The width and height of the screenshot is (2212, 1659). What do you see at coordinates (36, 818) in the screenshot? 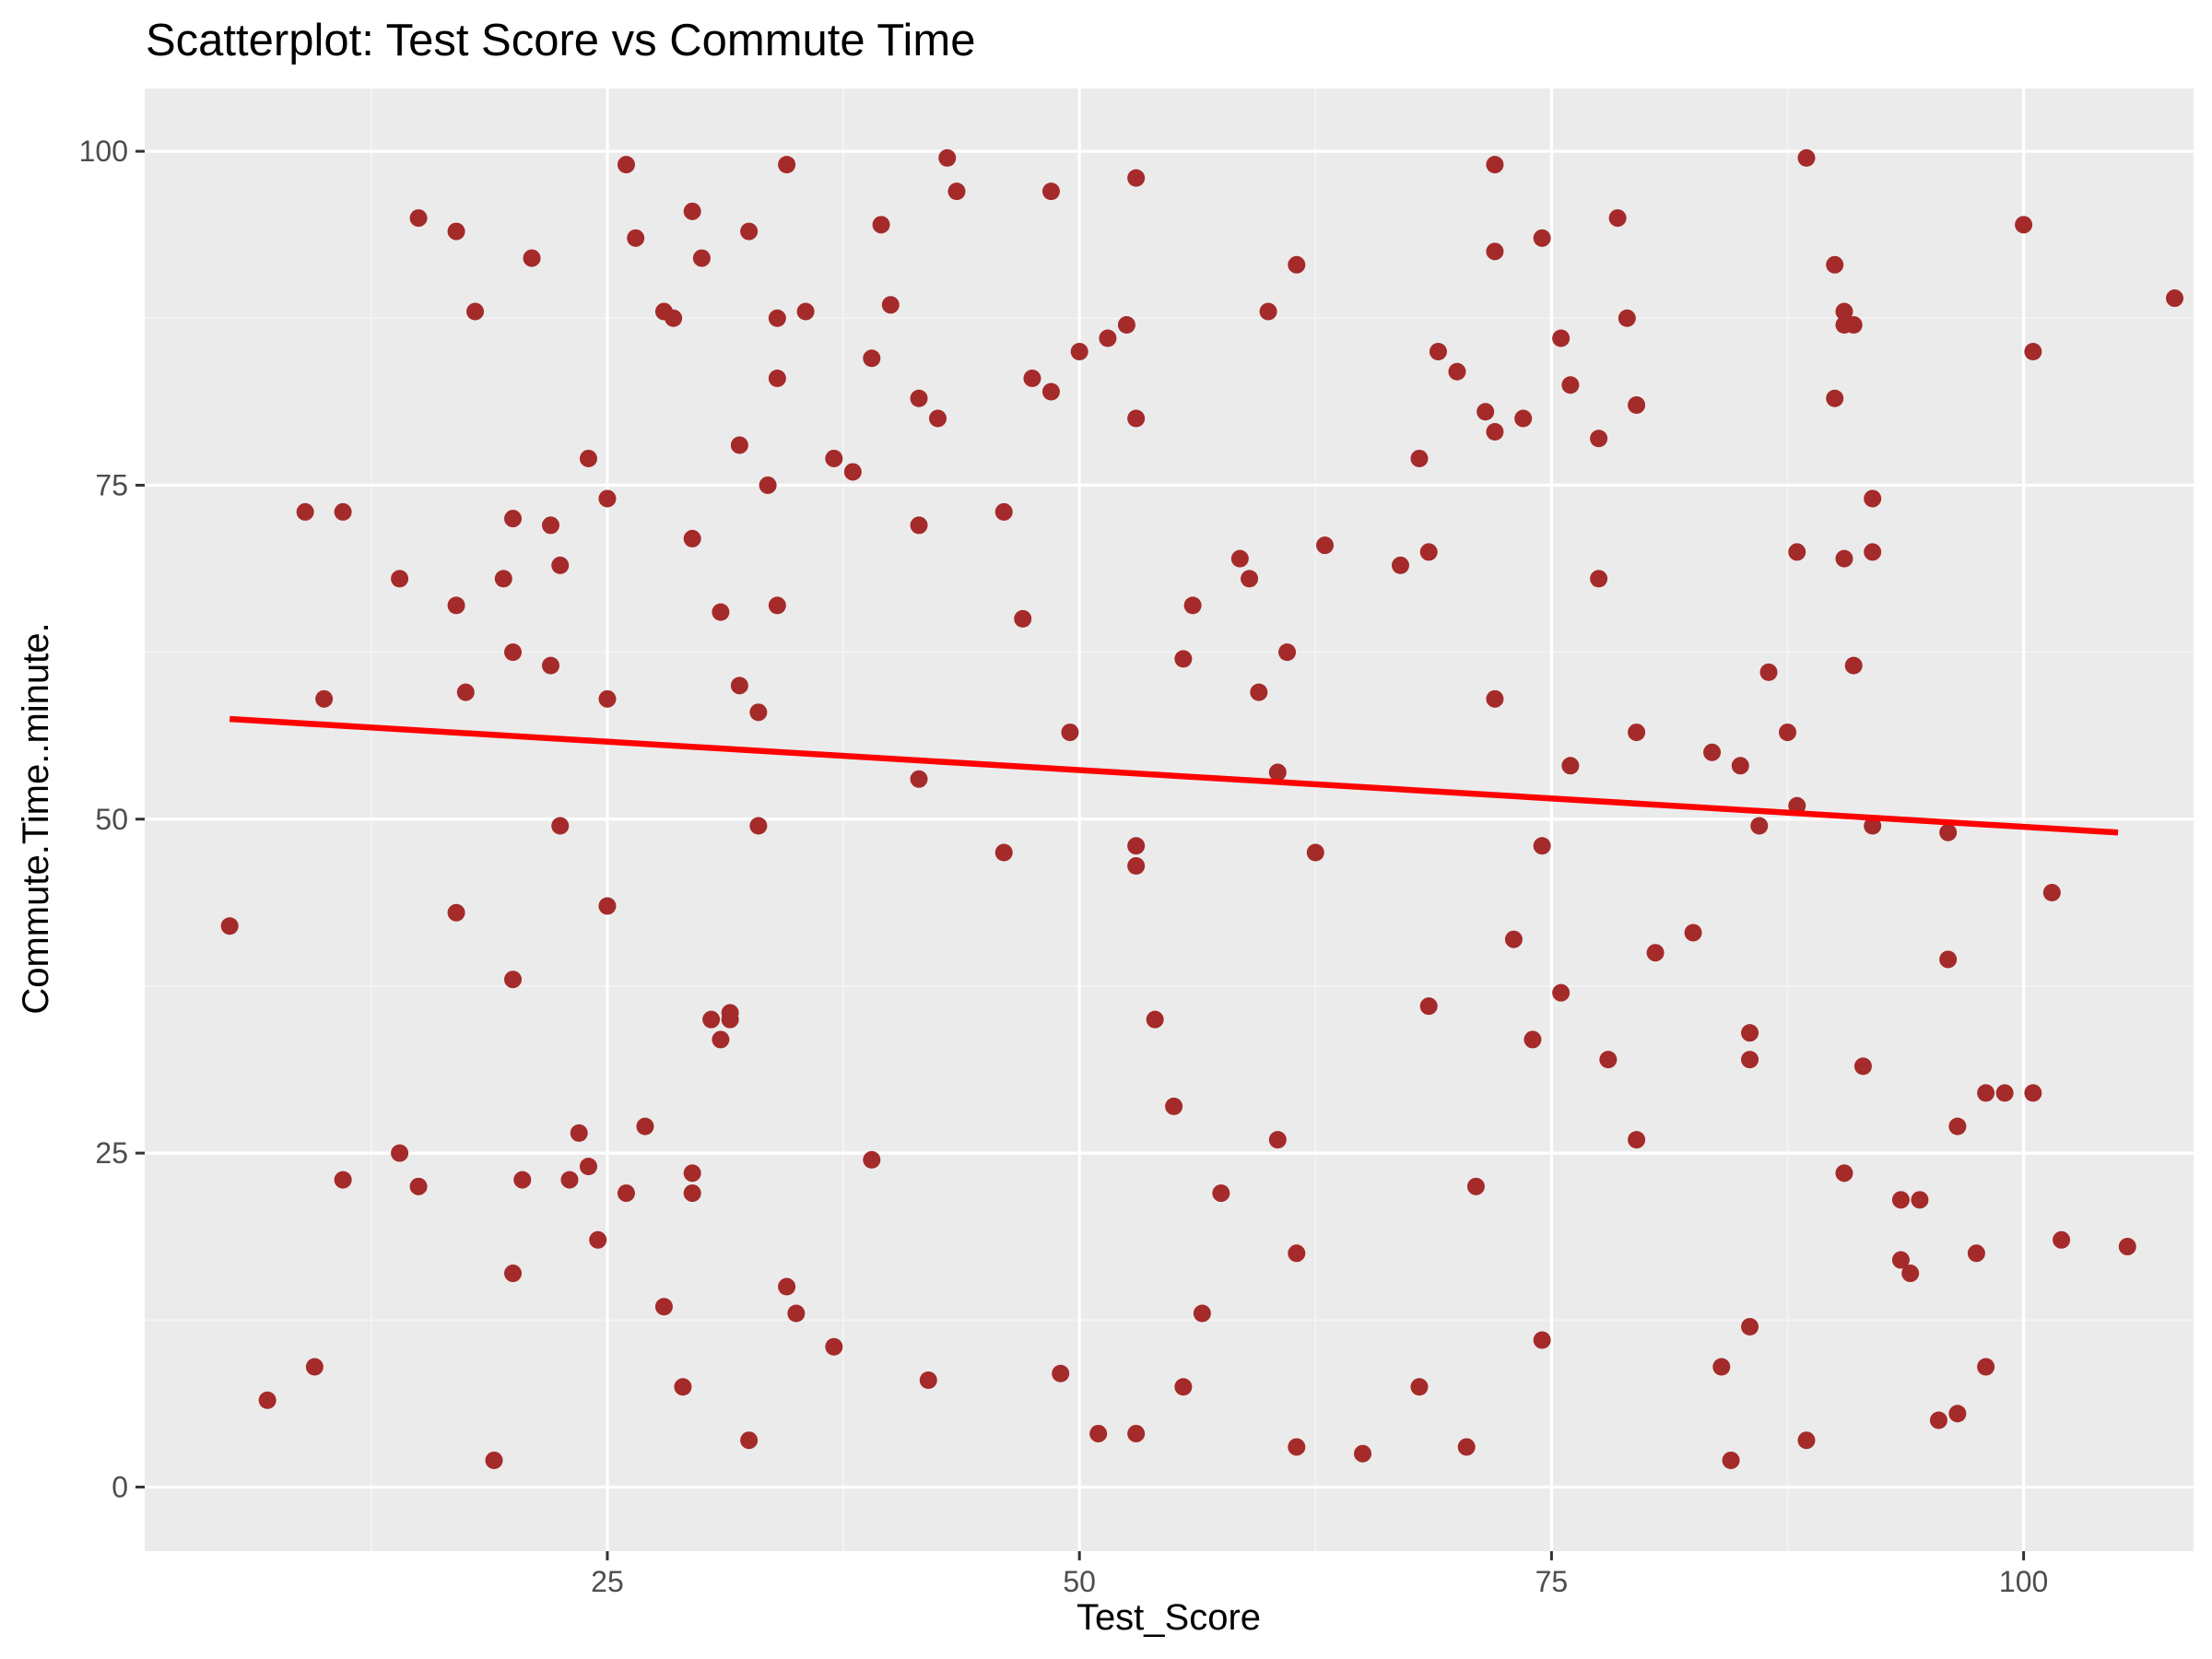
I see `y-axis-title: Commute.Time..minute.` at bounding box center [36, 818].